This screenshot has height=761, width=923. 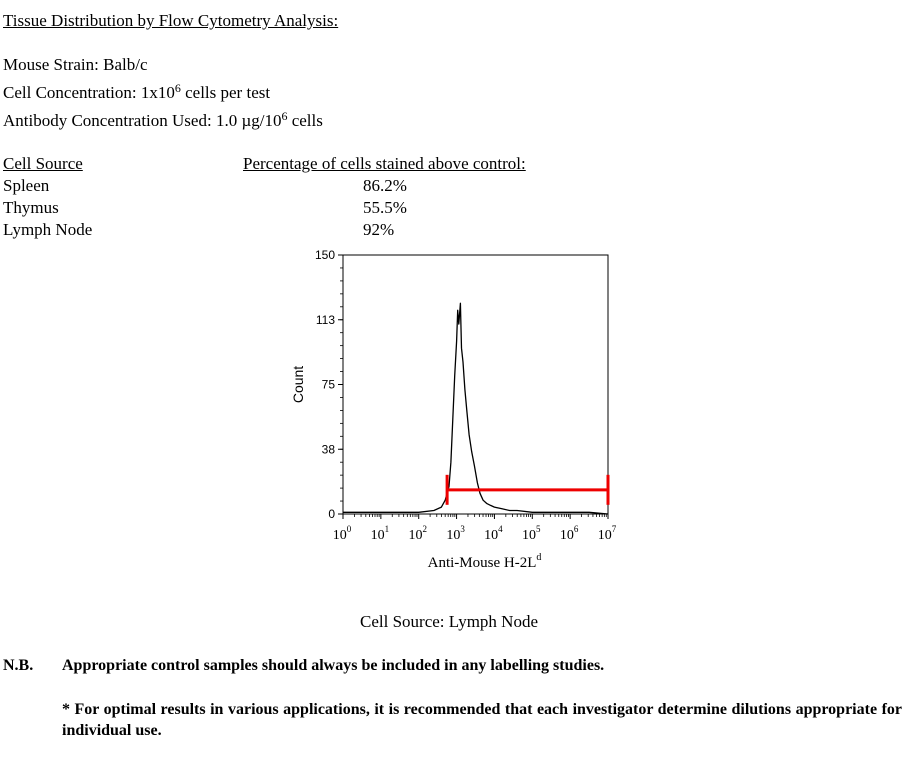 What do you see at coordinates (137, 91) in the screenshot?
I see `cell-concentration: Cell Concentration: 1x106 cells per test` at bounding box center [137, 91].